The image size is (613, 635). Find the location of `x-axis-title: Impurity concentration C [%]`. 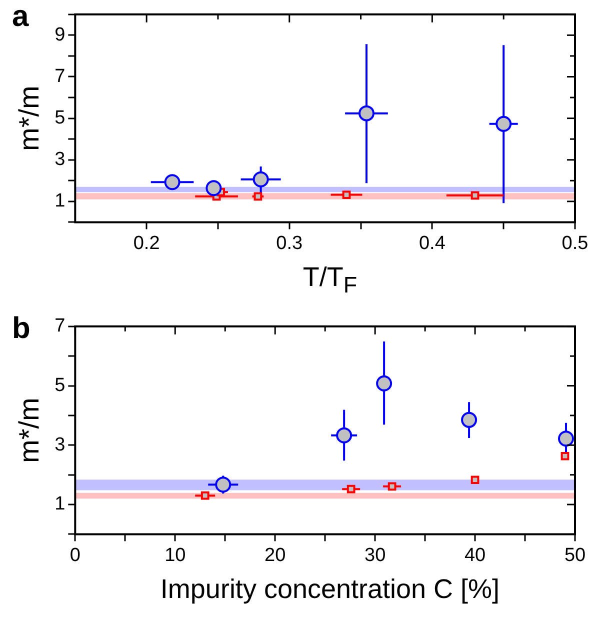

x-axis-title: Impurity concentration C [%] is located at coordinates (330, 589).